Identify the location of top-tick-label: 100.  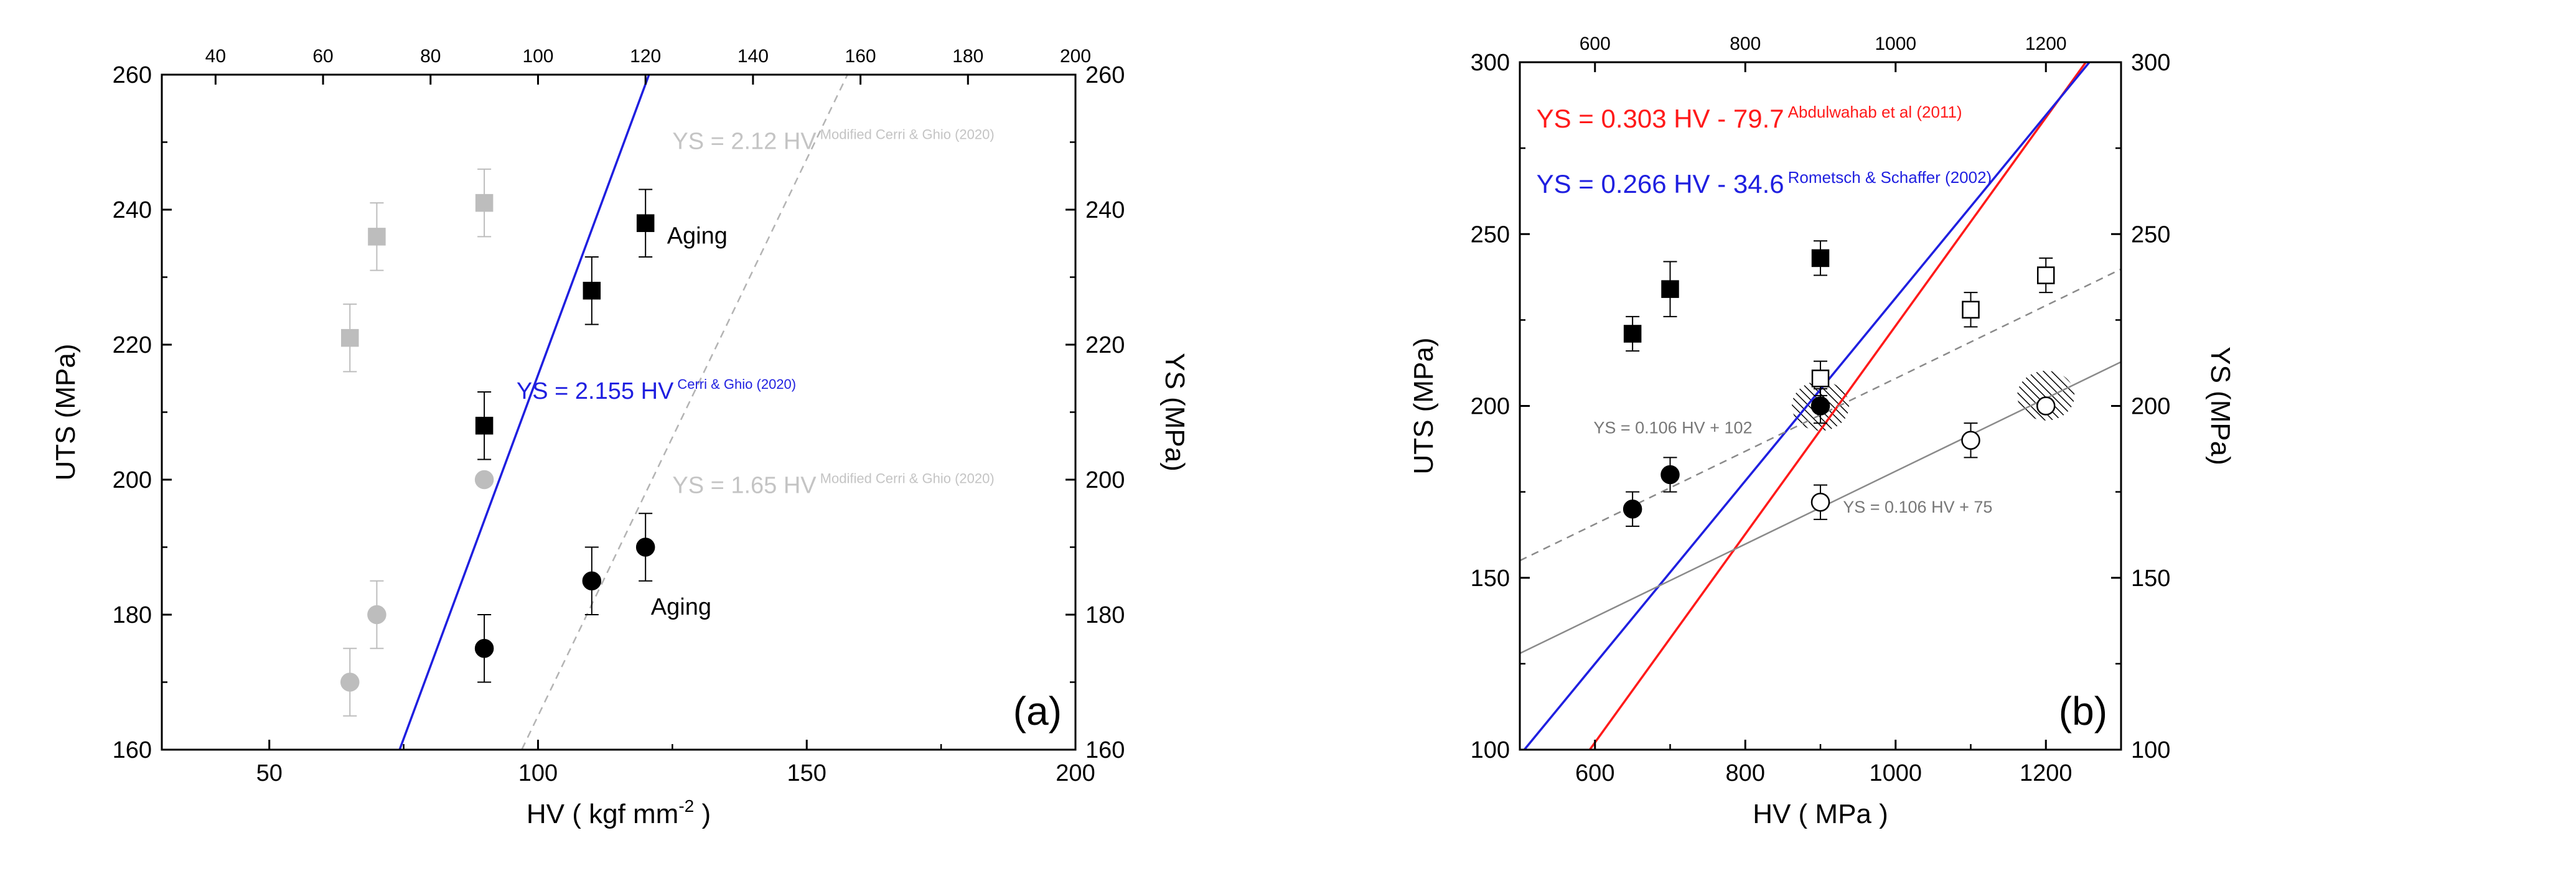
(537, 56).